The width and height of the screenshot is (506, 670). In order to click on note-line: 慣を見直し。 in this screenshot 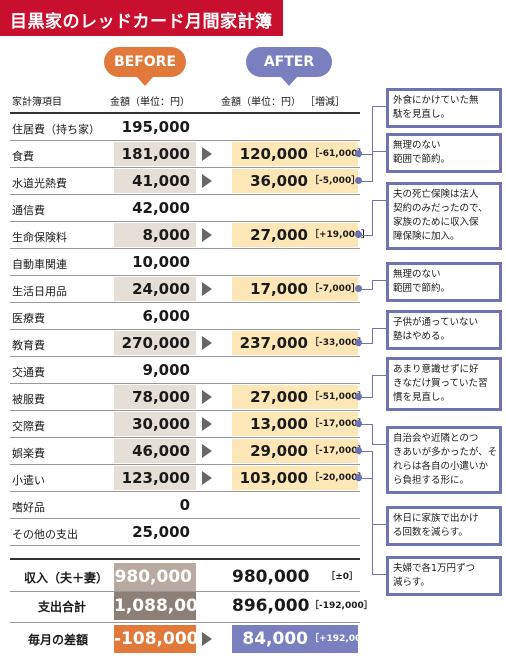, I will do `click(422, 397)`.